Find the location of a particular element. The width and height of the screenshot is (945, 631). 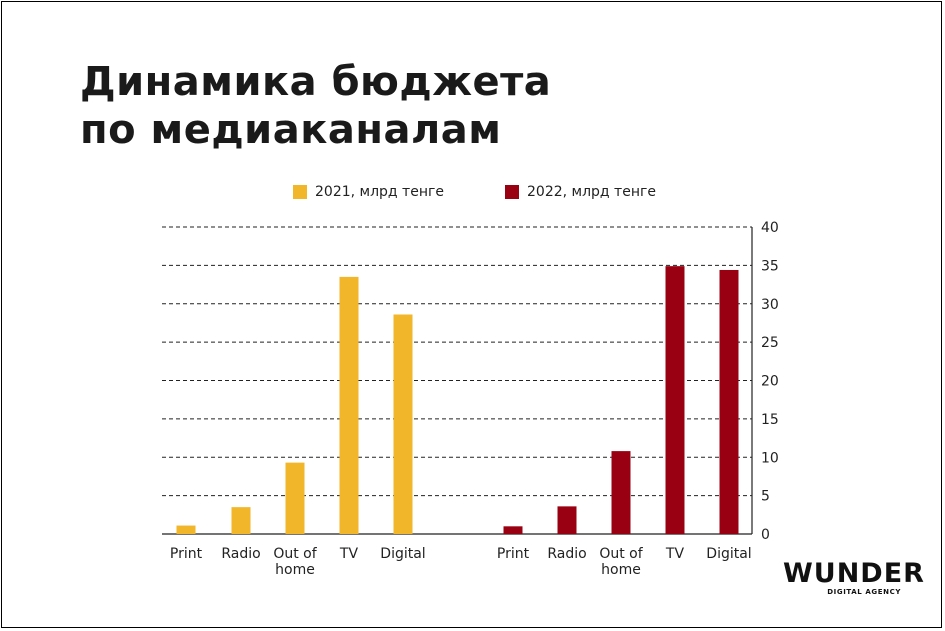

y-tick-label-20: 20 is located at coordinates (770, 382).